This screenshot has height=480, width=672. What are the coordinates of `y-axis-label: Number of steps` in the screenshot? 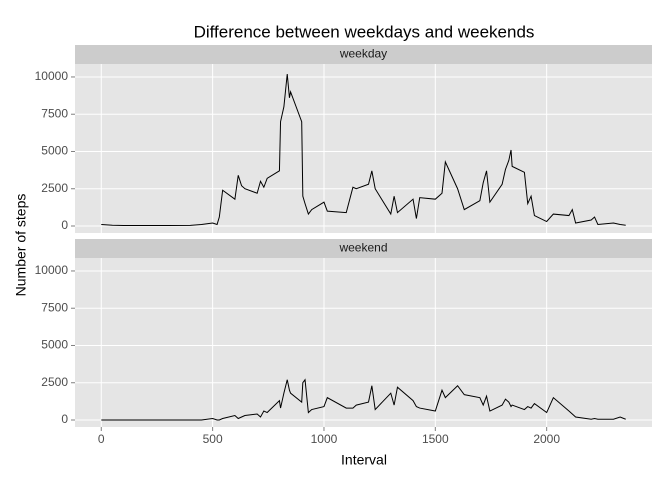 It's located at (21, 245).